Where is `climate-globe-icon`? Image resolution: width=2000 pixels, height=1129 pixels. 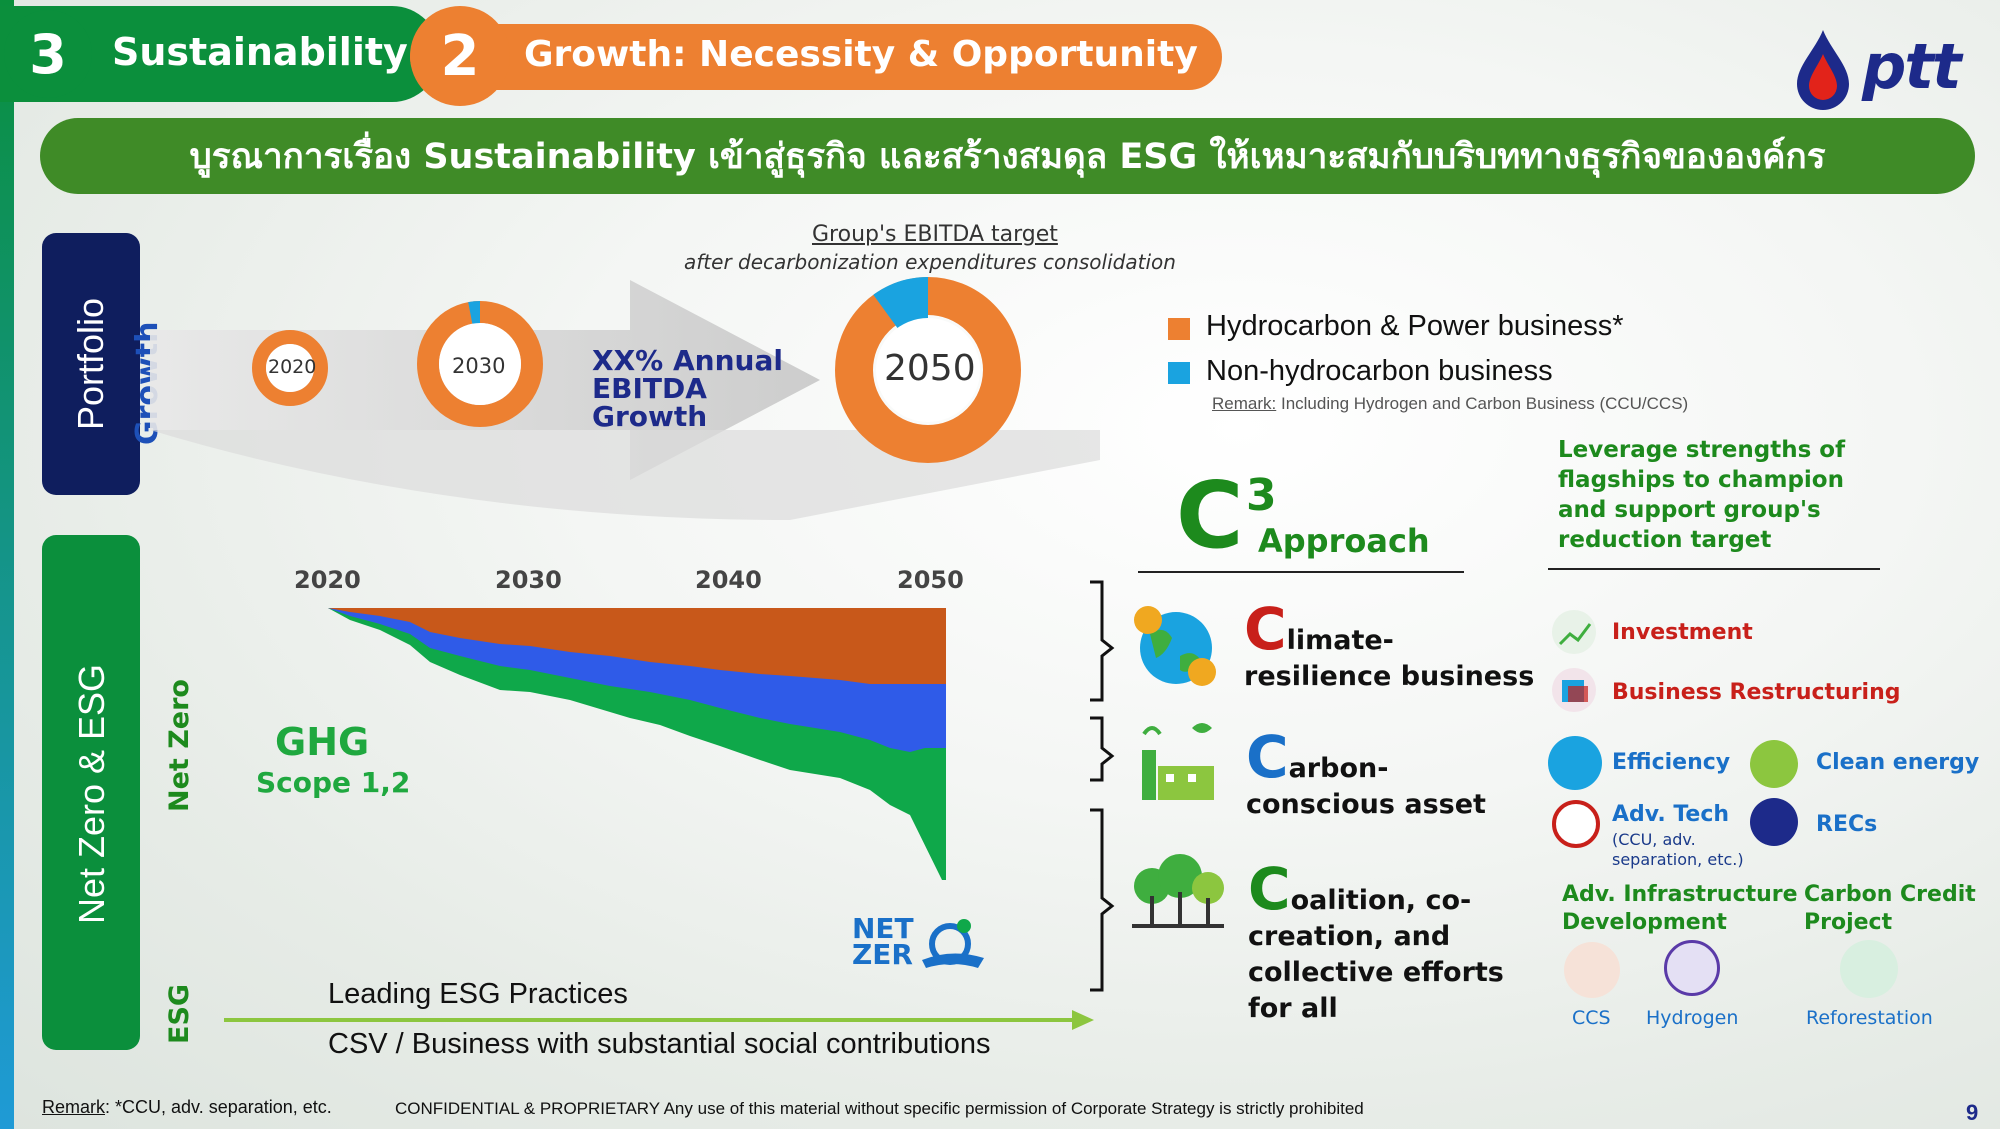 climate-globe-icon is located at coordinates (1175, 646).